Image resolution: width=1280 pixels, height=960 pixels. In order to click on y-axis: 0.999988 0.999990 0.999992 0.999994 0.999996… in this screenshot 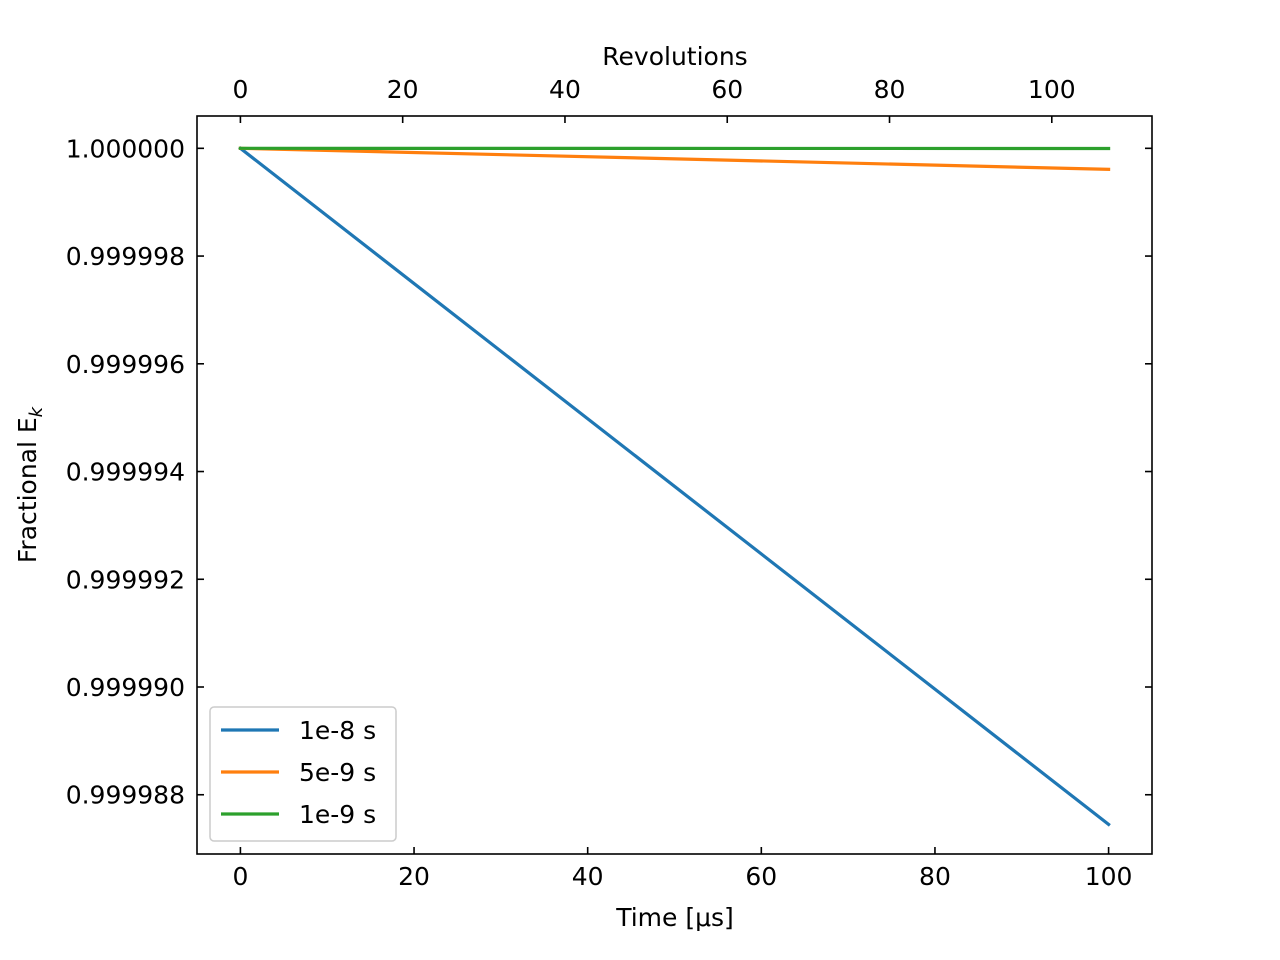, I will do `click(135, 472)`.